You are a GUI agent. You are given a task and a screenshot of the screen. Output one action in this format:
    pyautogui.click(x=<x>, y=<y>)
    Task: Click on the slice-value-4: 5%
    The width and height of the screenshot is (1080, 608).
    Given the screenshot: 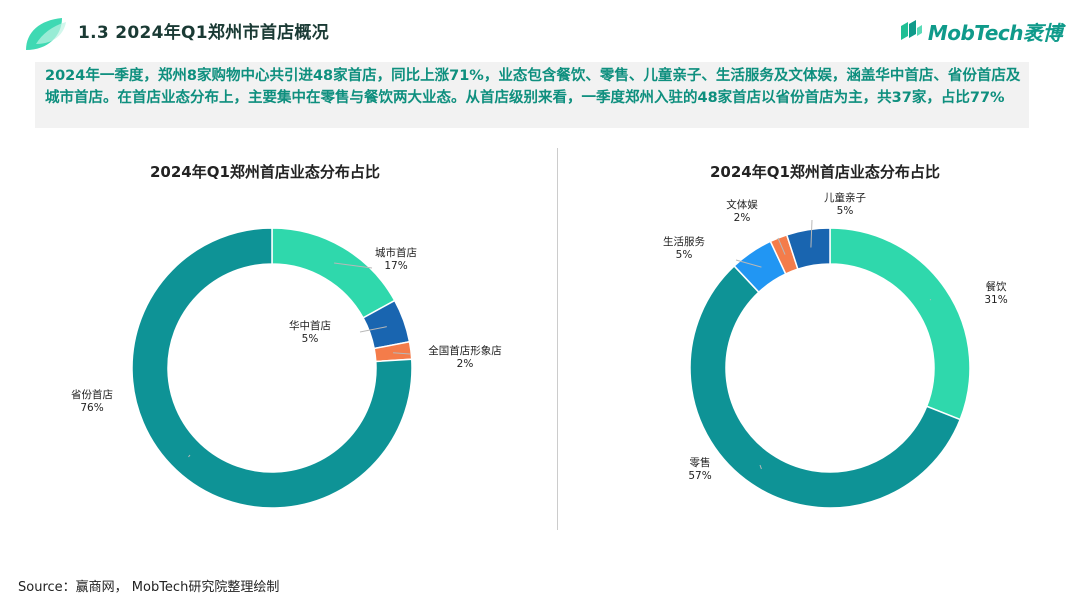 What is the action you would take?
    pyautogui.click(x=845, y=211)
    